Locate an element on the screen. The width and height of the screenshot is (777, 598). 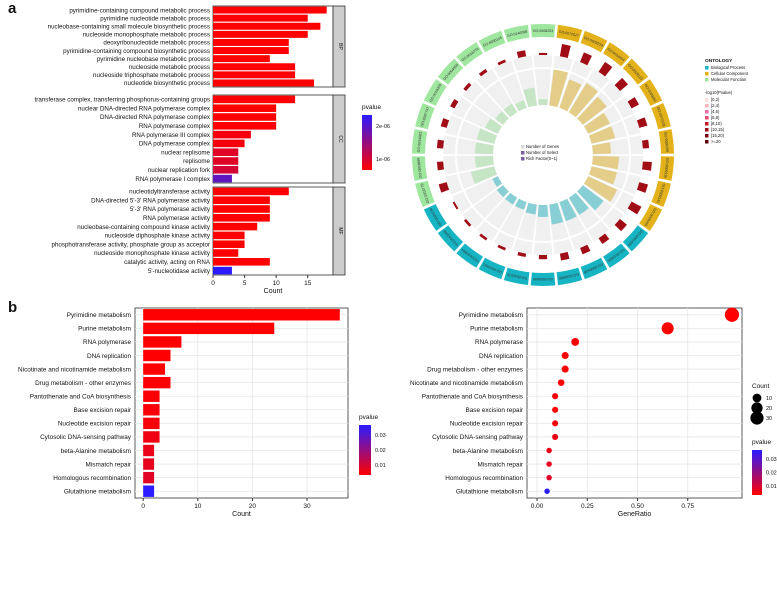
category-label: Cytosolic DNA-sensing pathway is located at coordinates (478, 437).